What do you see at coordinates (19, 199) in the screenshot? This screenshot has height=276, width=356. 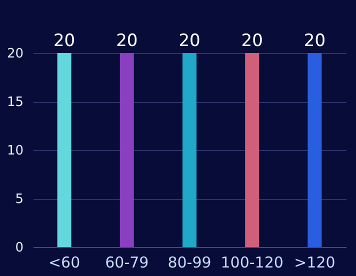 I see `y-tick-label: 5` at bounding box center [19, 199].